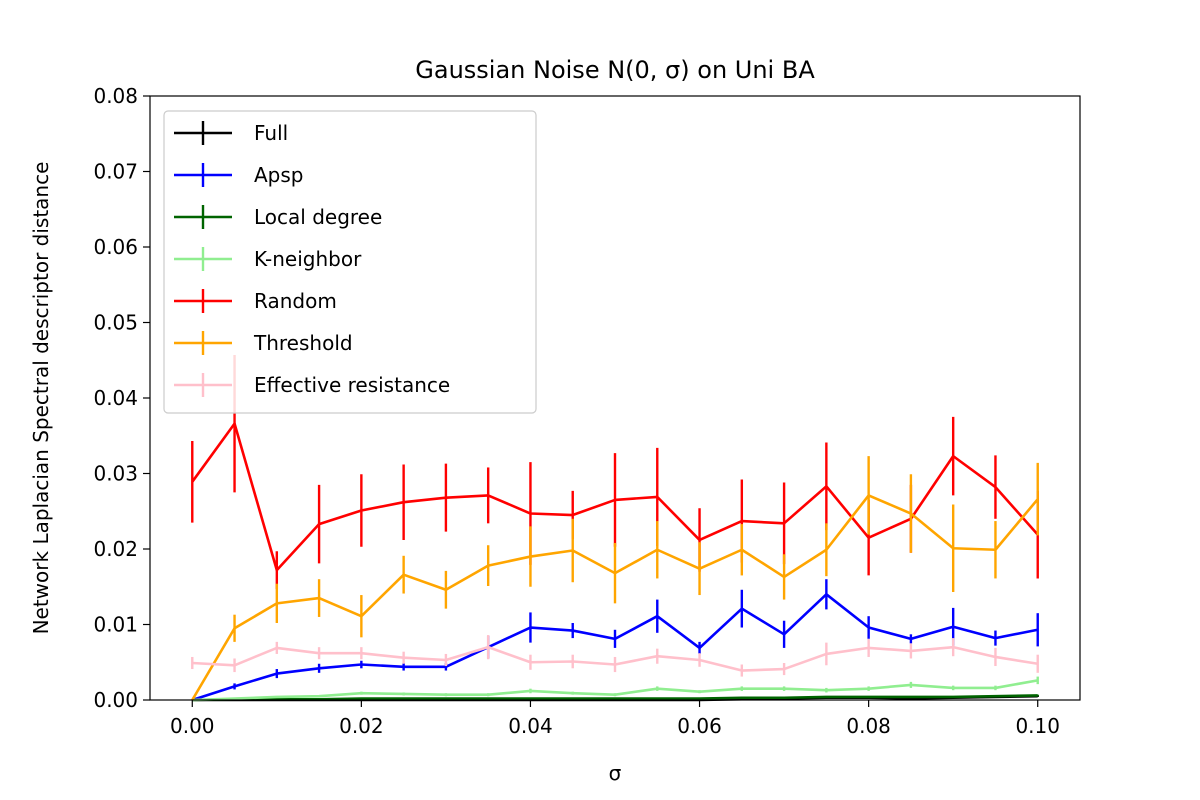 Image resolution: width=1200 pixels, height=800 pixels. What do you see at coordinates (115, 172) in the screenshot?
I see `y-tick-label: 0.07` at bounding box center [115, 172].